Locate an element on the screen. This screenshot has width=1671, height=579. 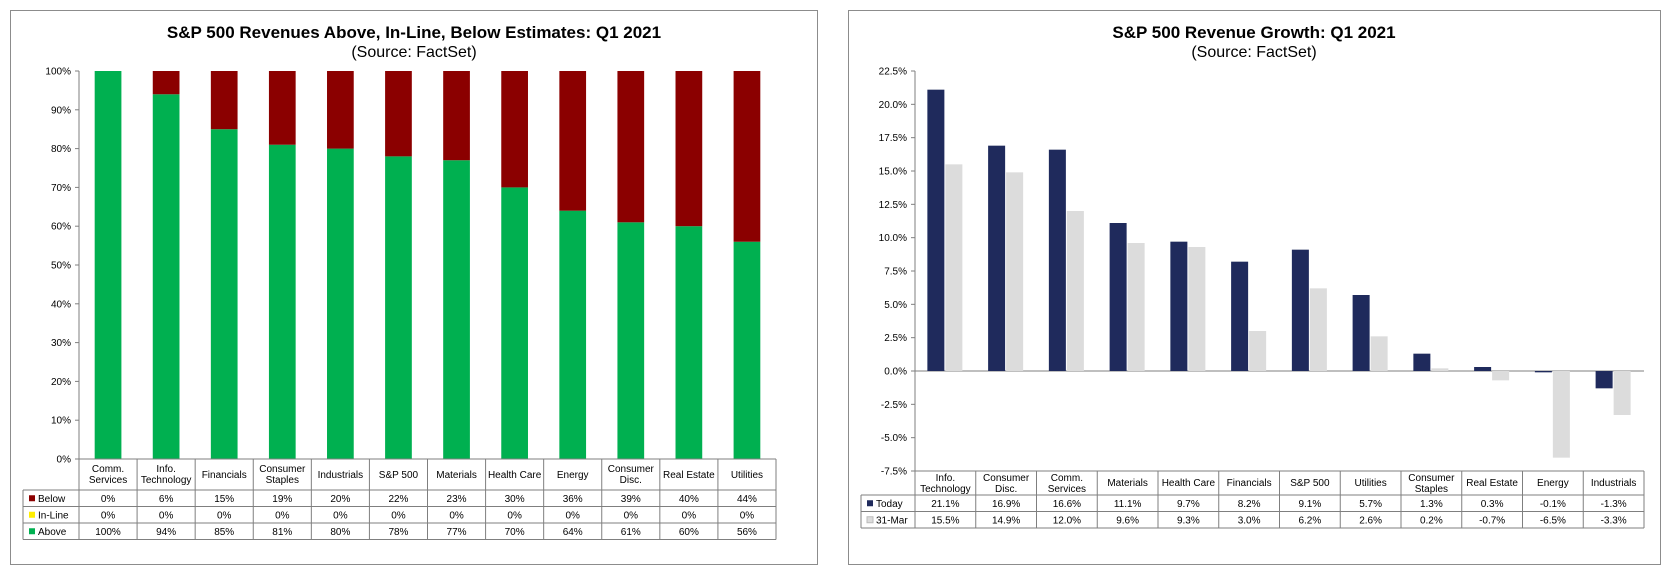
y-tick-label: 90% is located at coordinates (61, 110).